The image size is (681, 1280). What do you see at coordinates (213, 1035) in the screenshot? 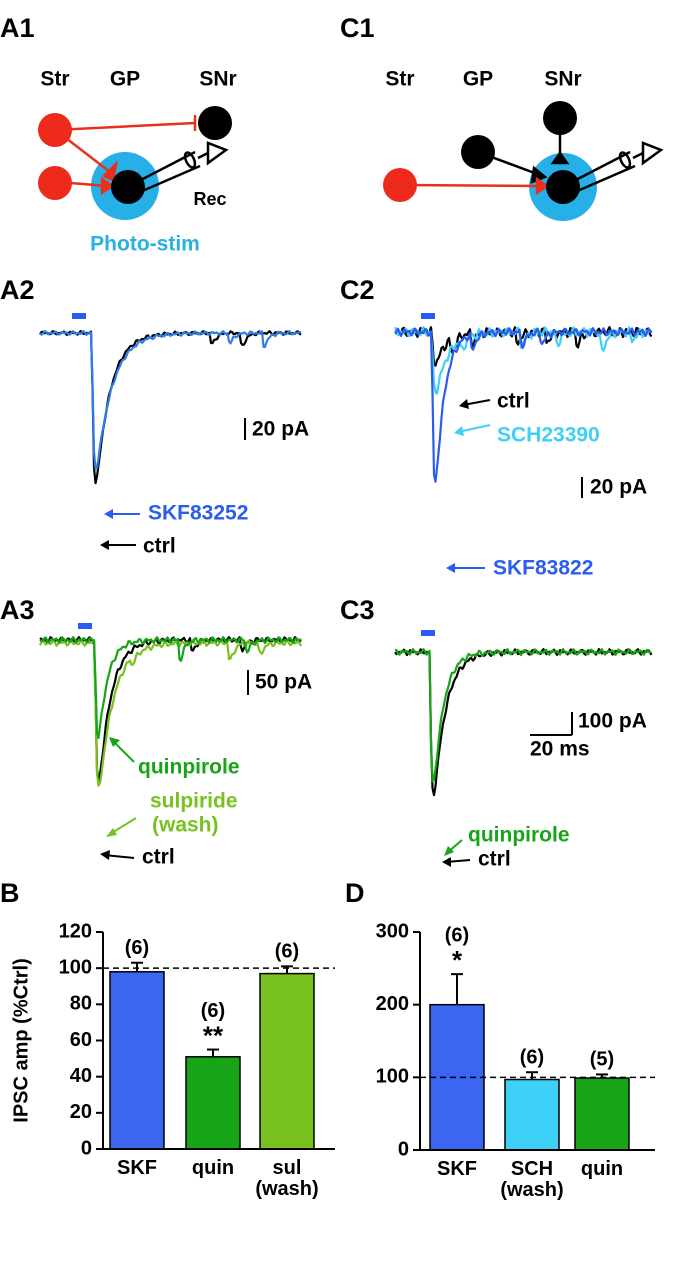
I see `significance: **` at bounding box center [213, 1035].